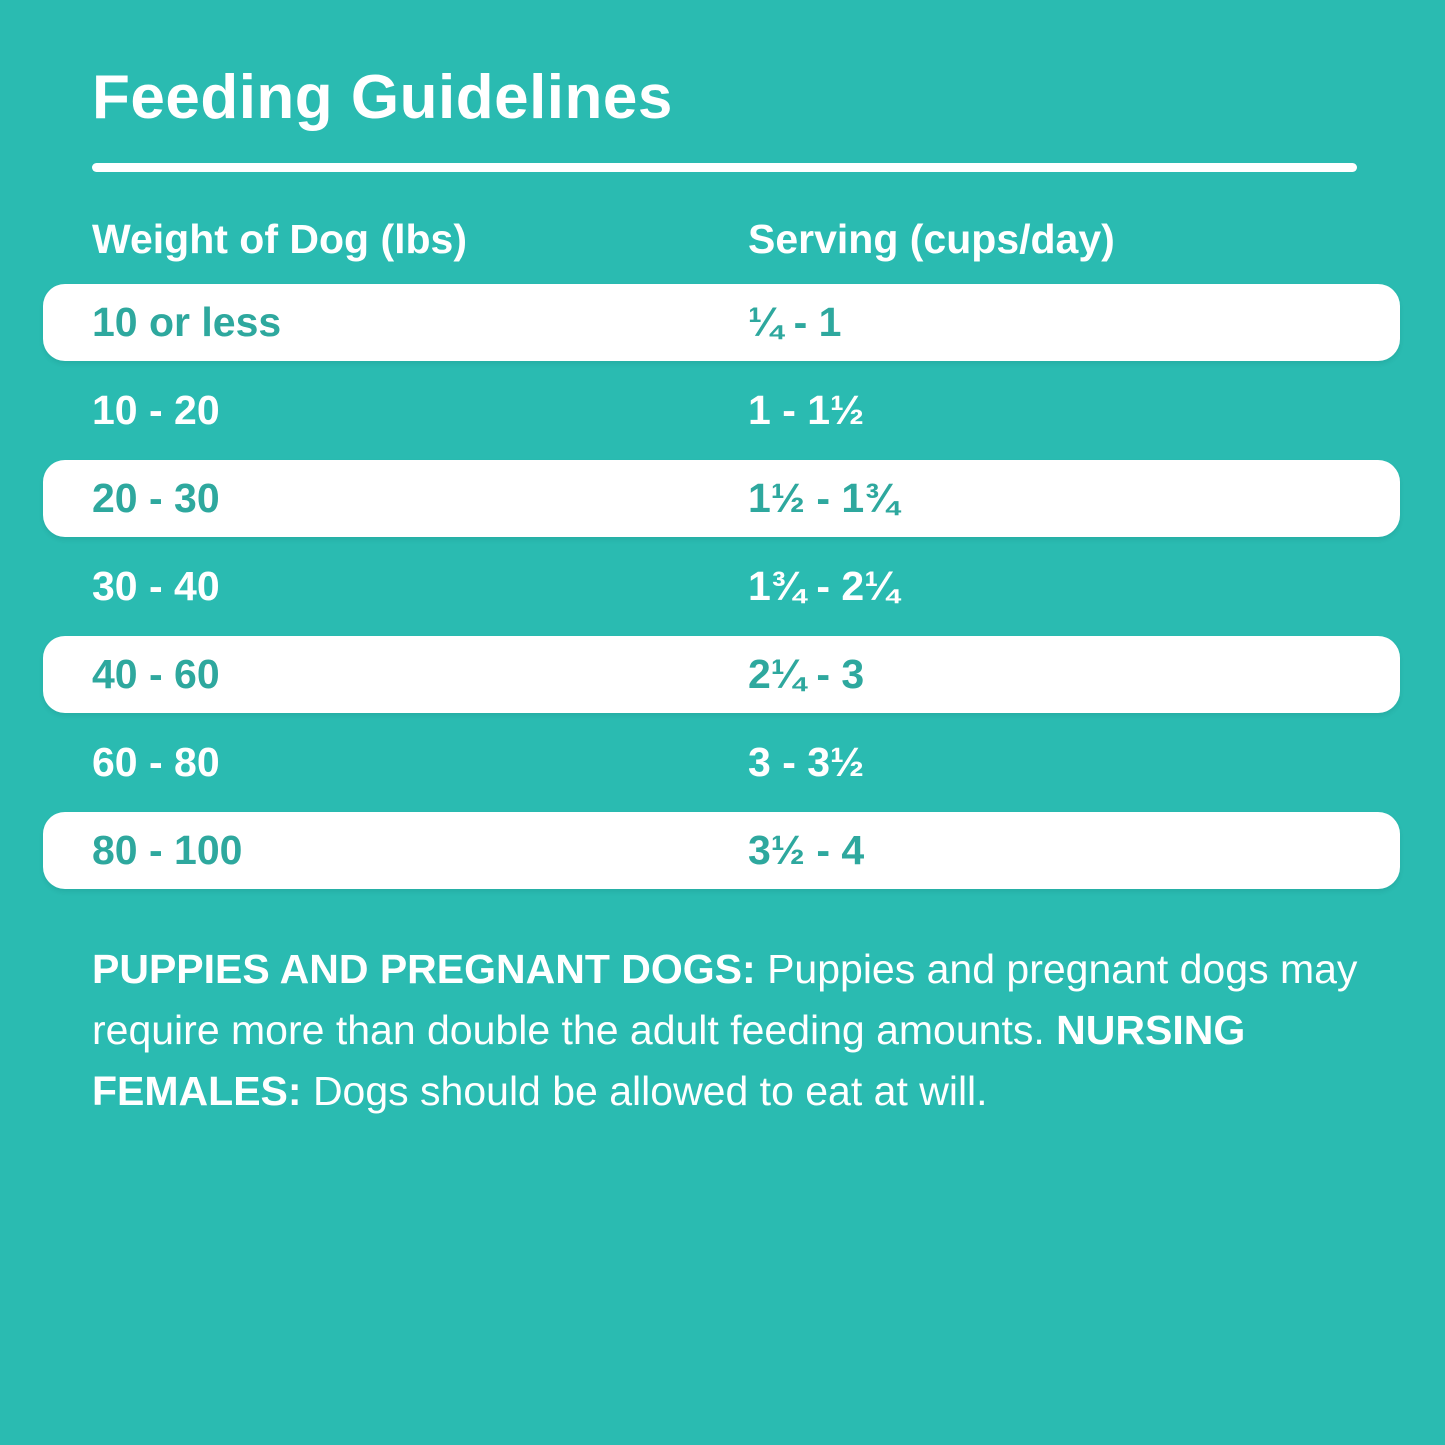 This screenshot has width=1445, height=1445. I want to click on table-row: 60 - 80 3 - 3½, so click(721, 762).